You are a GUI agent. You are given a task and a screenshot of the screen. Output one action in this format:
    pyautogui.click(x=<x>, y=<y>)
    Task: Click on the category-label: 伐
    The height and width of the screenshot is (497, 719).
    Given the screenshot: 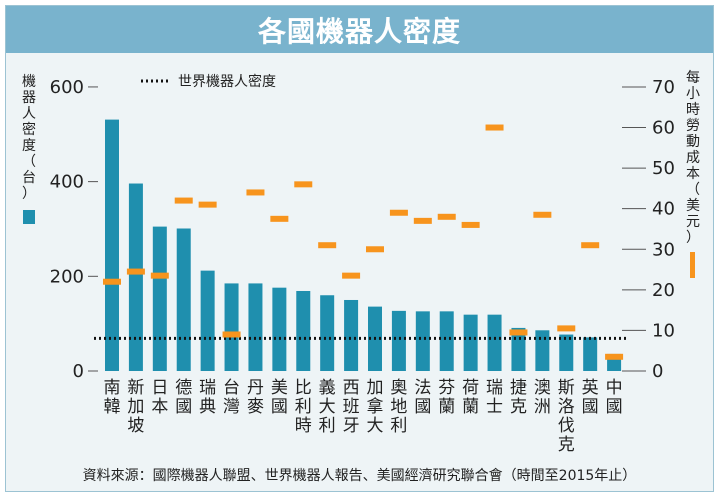 What is the action you would take?
    pyautogui.click(x=566, y=426)
    